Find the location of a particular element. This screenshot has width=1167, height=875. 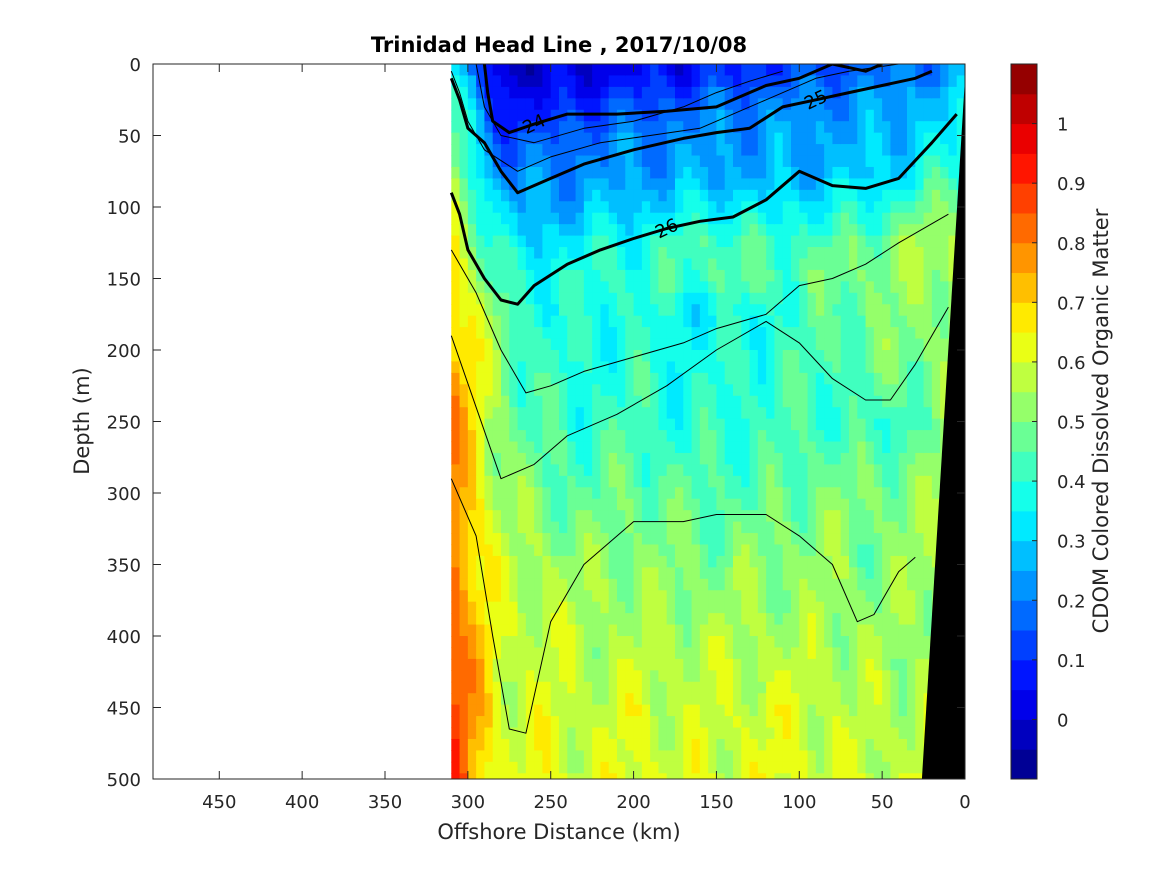

colorbar-segment is located at coordinates (1024, 466).